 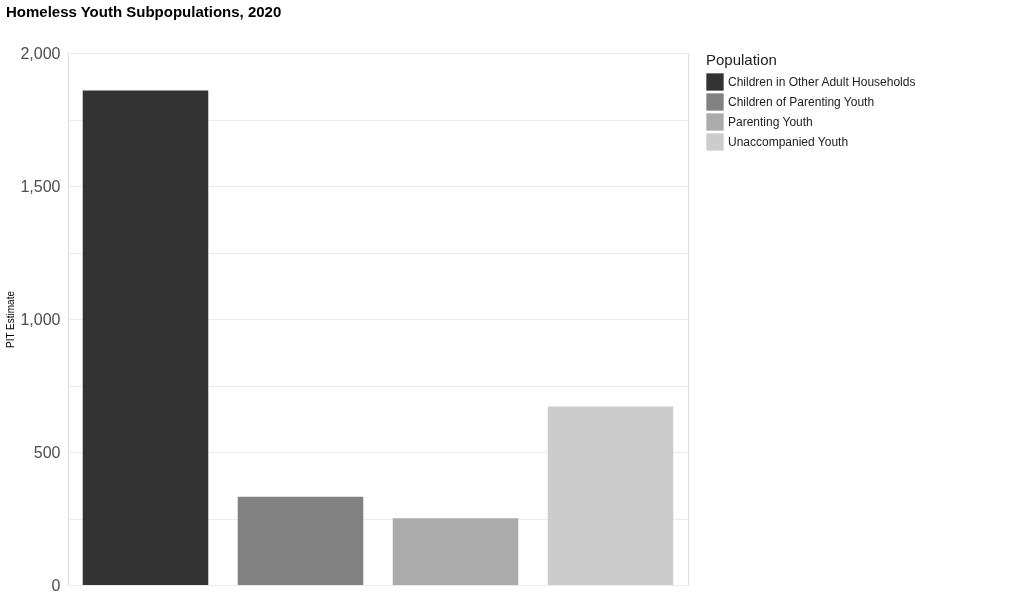 I want to click on y-tick-label: 1,500, so click(x=40, y=186).